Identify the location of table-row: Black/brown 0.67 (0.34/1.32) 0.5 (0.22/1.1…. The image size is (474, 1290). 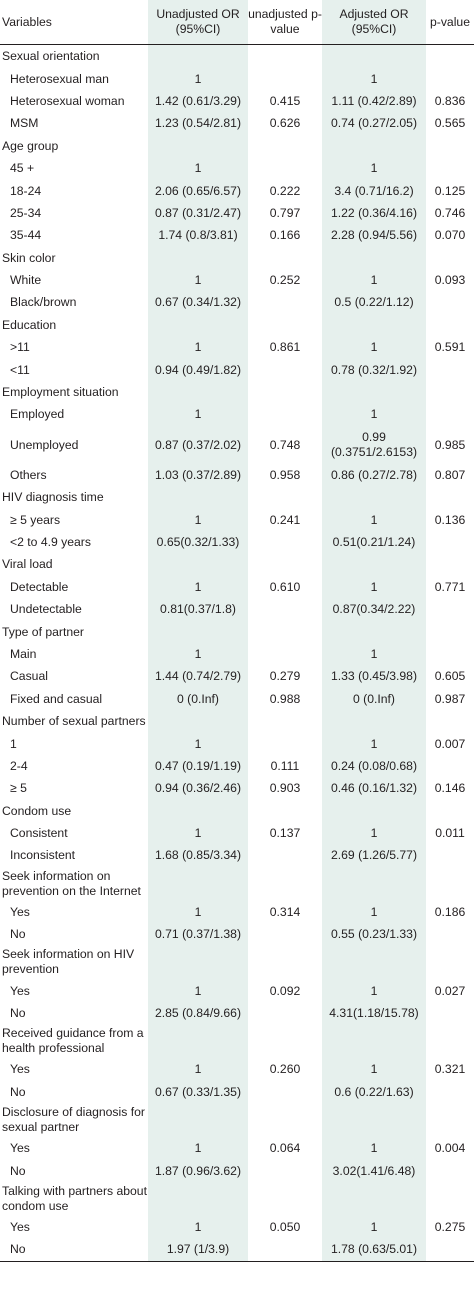
(237, 302).